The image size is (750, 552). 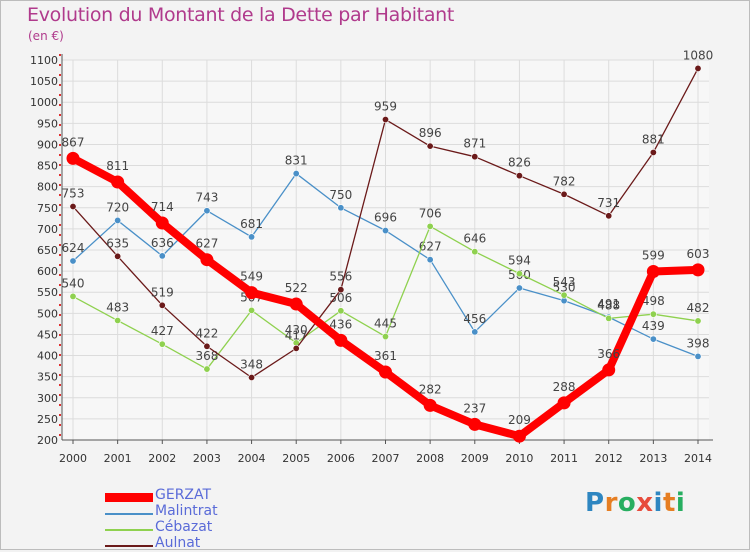 I want to click on data-label: 422, so click(x=206, y=333).